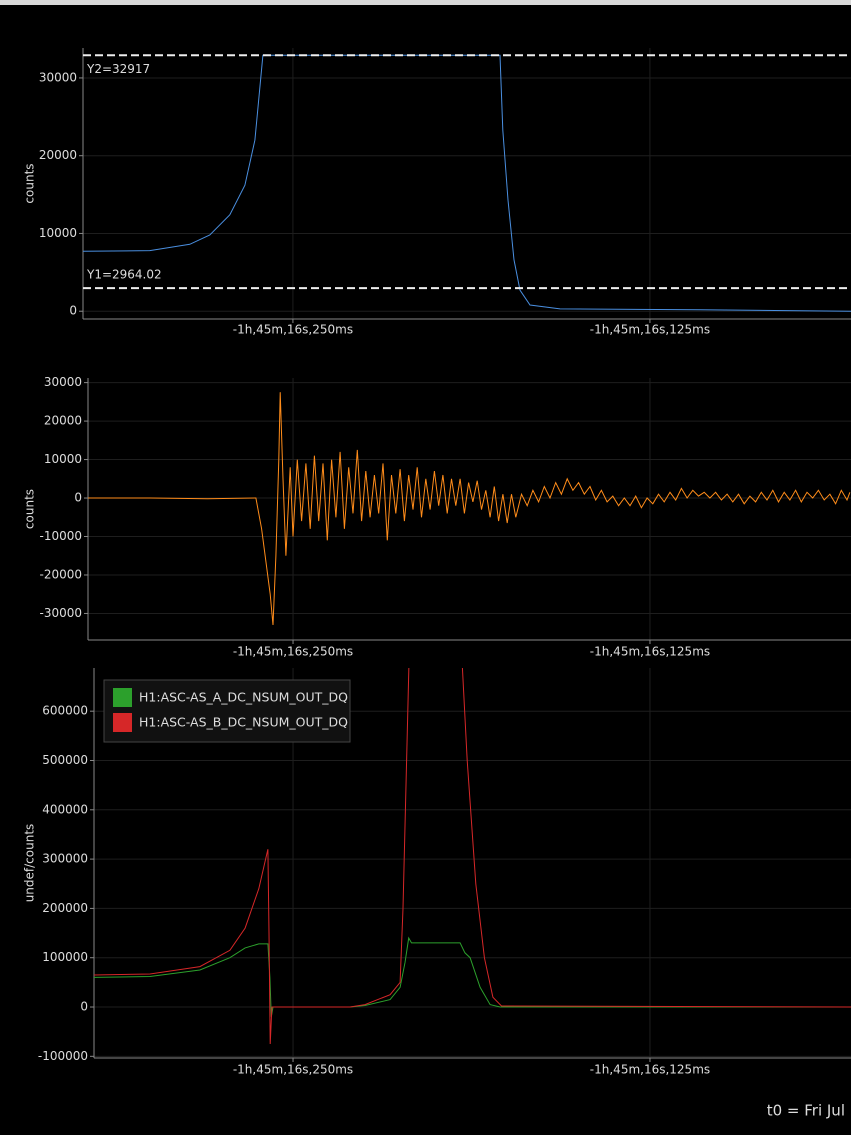  I want to click on y-tick-label: 200000, so click(65, 908).